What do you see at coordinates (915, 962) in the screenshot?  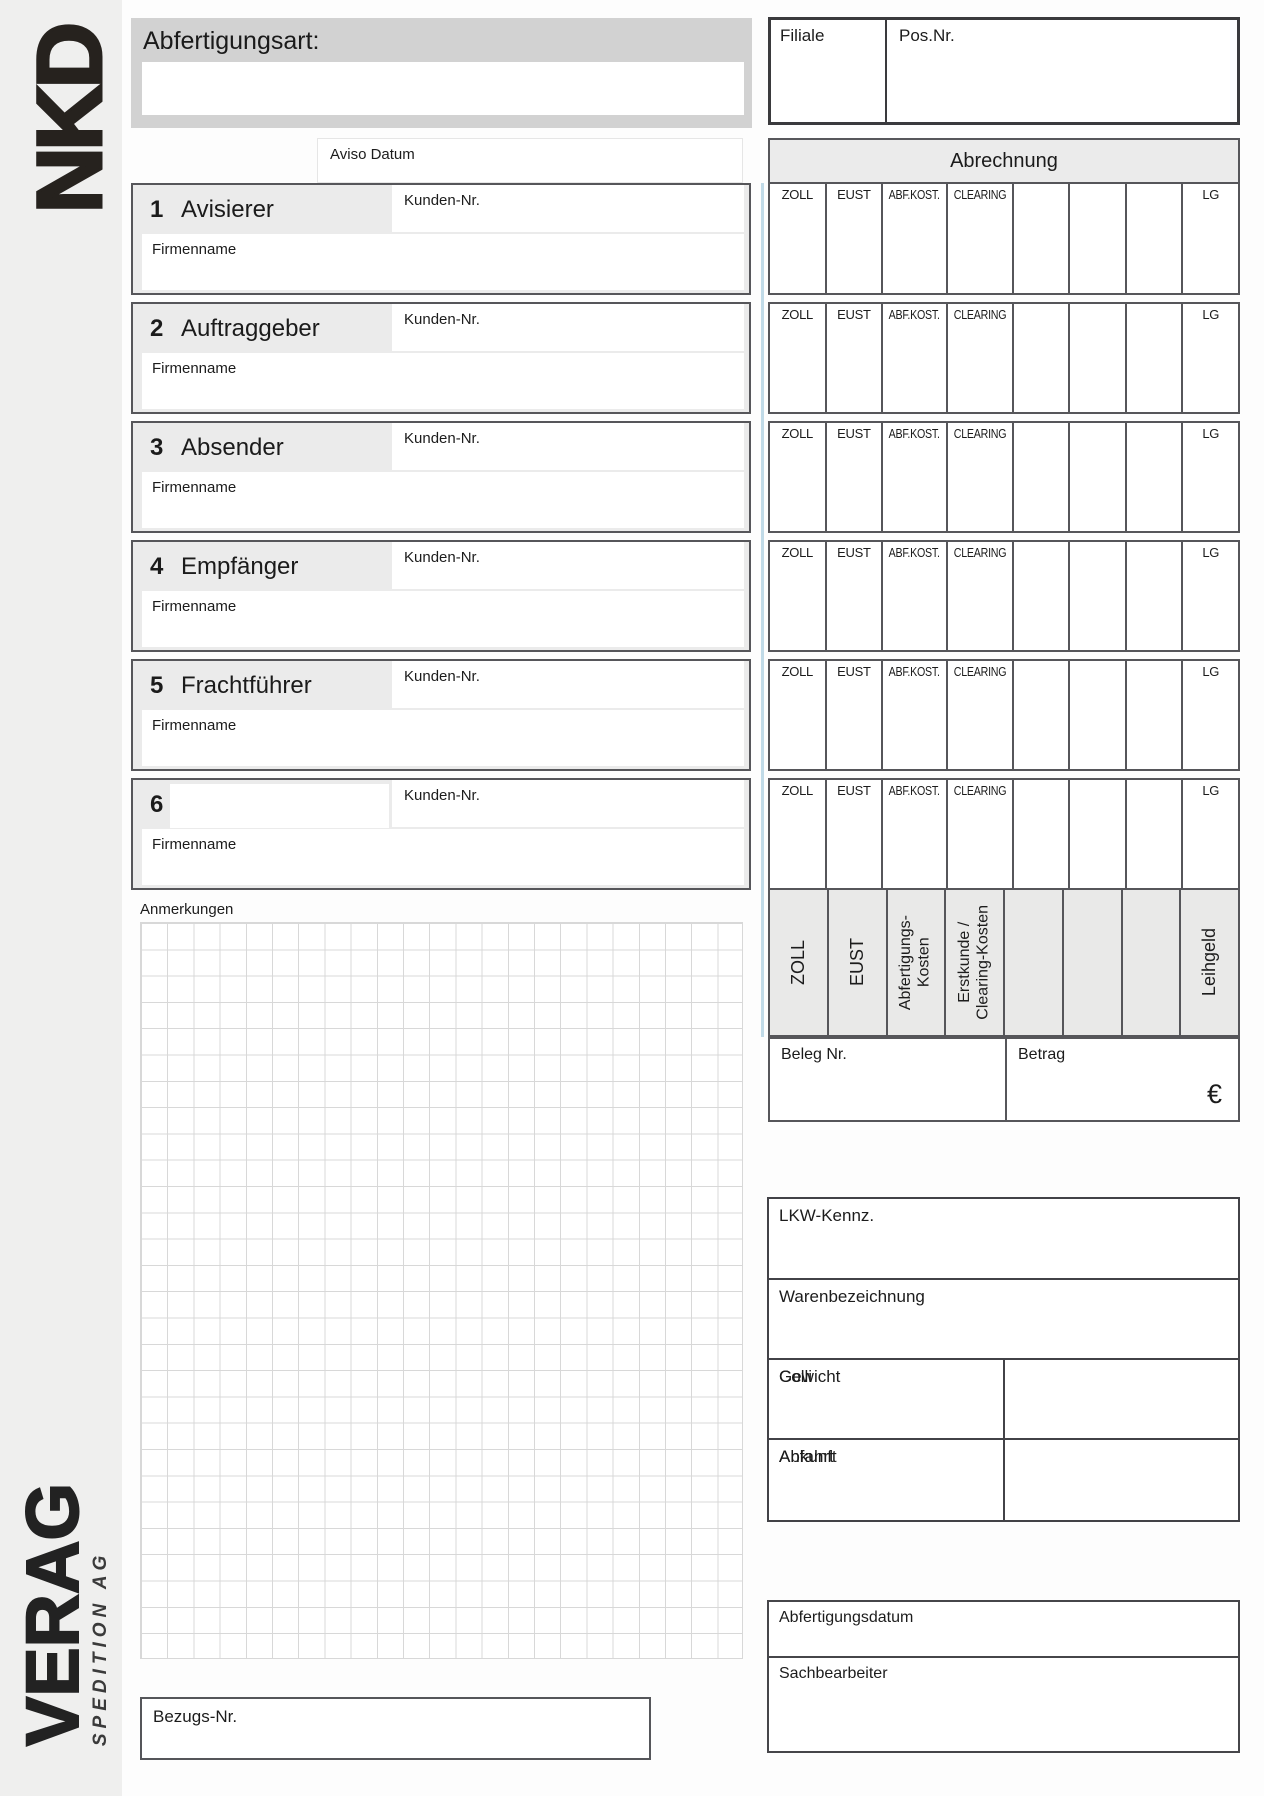 I see `vertical-label: Abfertigungs- Kosten` at bounding box center [915, 962].